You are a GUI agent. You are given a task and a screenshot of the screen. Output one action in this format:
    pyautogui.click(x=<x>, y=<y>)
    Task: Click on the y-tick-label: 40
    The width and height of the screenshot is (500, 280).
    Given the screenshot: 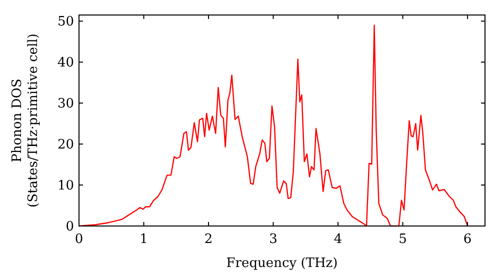 What is the action you would take?
    pyautogui.click(x=65, y=63)
    